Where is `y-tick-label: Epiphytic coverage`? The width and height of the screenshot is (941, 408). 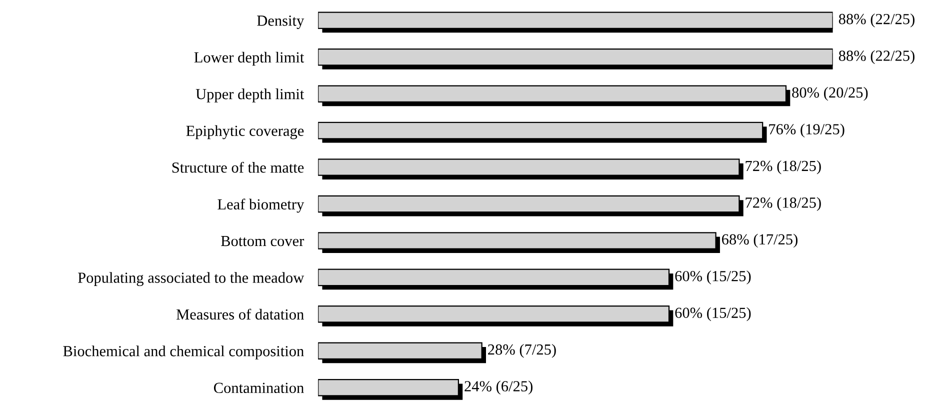 y-tick-label: Epiphytic coverage is located at coordinates (245, 132).